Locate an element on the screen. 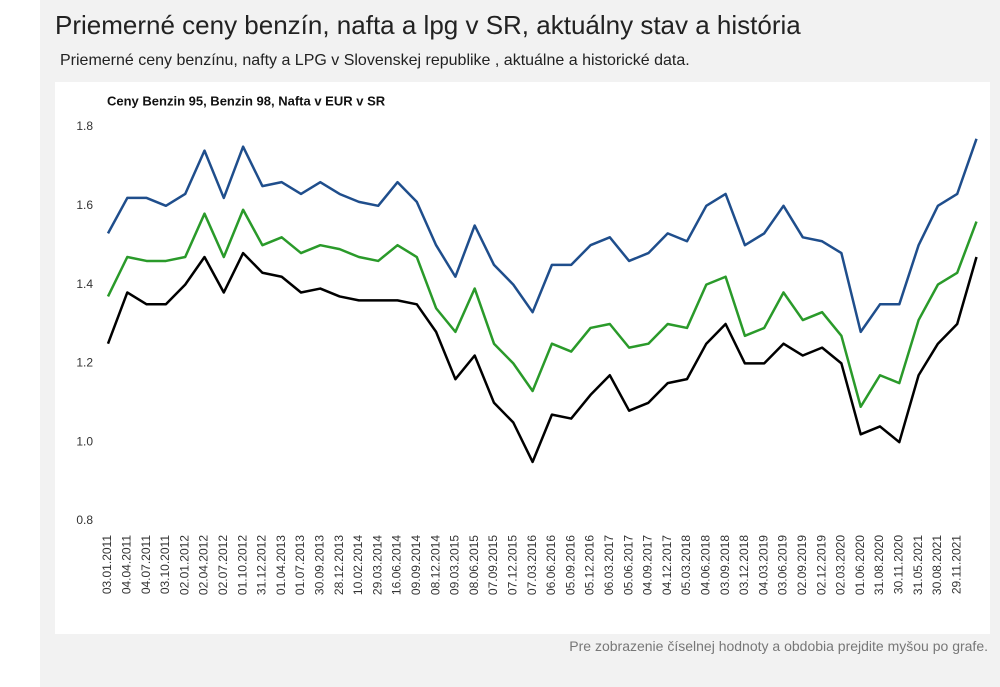 This screenshot has width=1000, height=687. x-tick-label: 04.12.2017 is located at coordinates (667, 565).